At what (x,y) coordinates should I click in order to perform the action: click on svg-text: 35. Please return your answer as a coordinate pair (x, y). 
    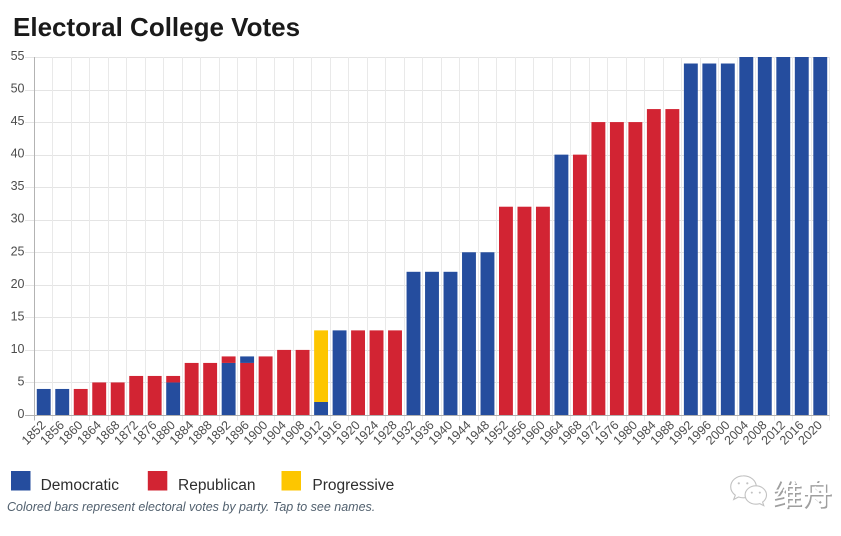
    Looking at the image, I should click on (18, 186).